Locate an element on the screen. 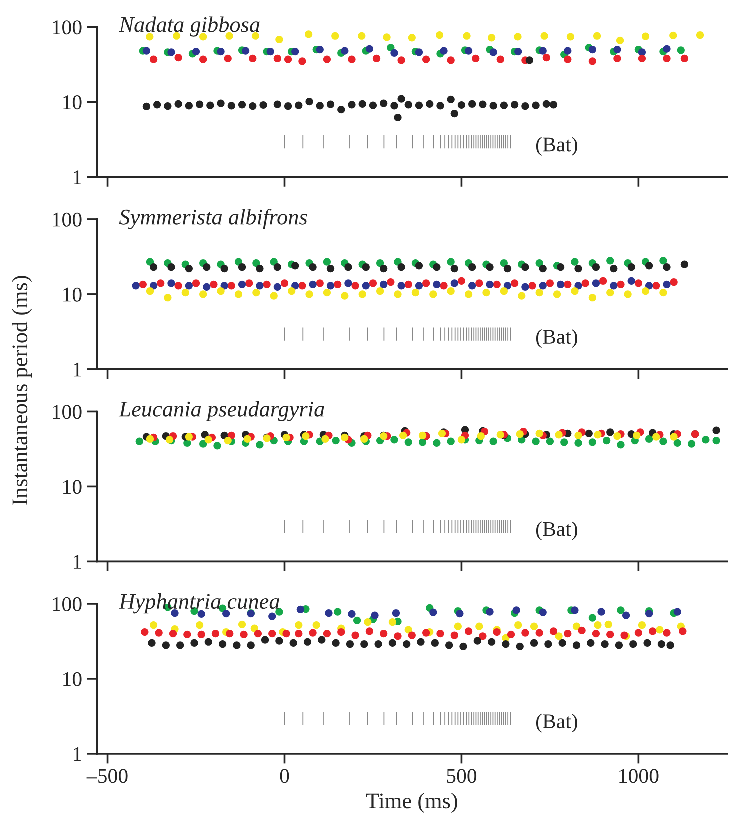  chart-title: Leucania pseudargyria is located at coordinates (221, 411).